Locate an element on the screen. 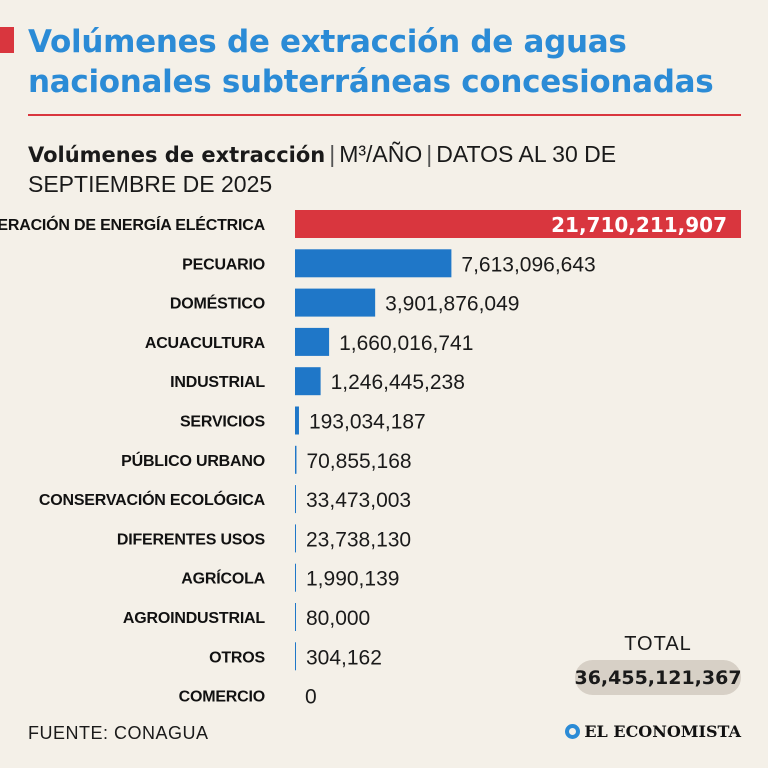 The image size is (768, 768). title-divider is located at coordinates (384, 115).